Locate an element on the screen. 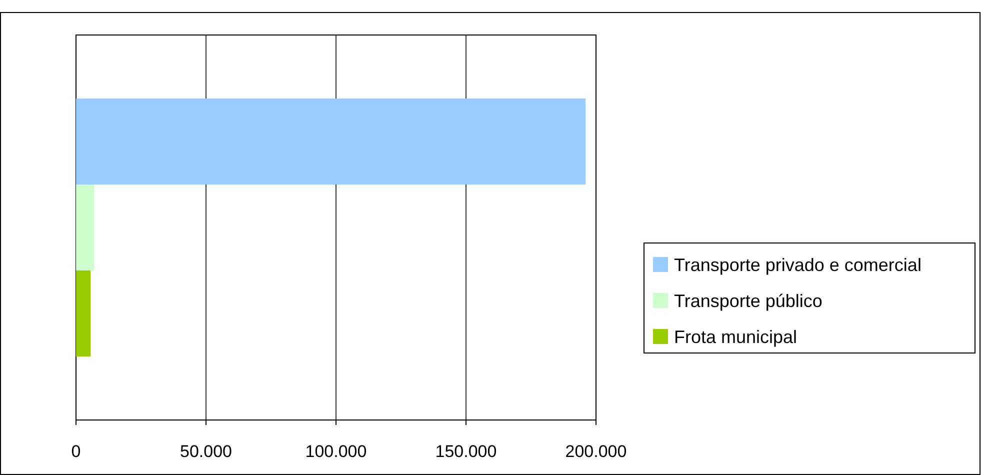  legend-label: Frota municipal is located at coordinates (736, 337).